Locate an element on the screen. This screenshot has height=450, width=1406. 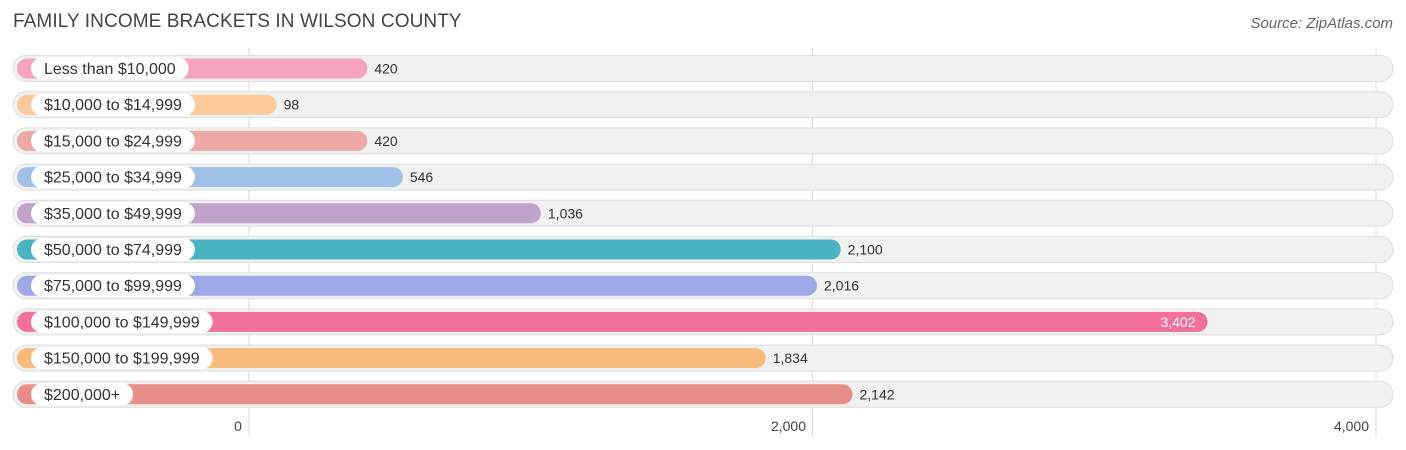
category-label: $200,000+ is located at coordinates (82, 395).